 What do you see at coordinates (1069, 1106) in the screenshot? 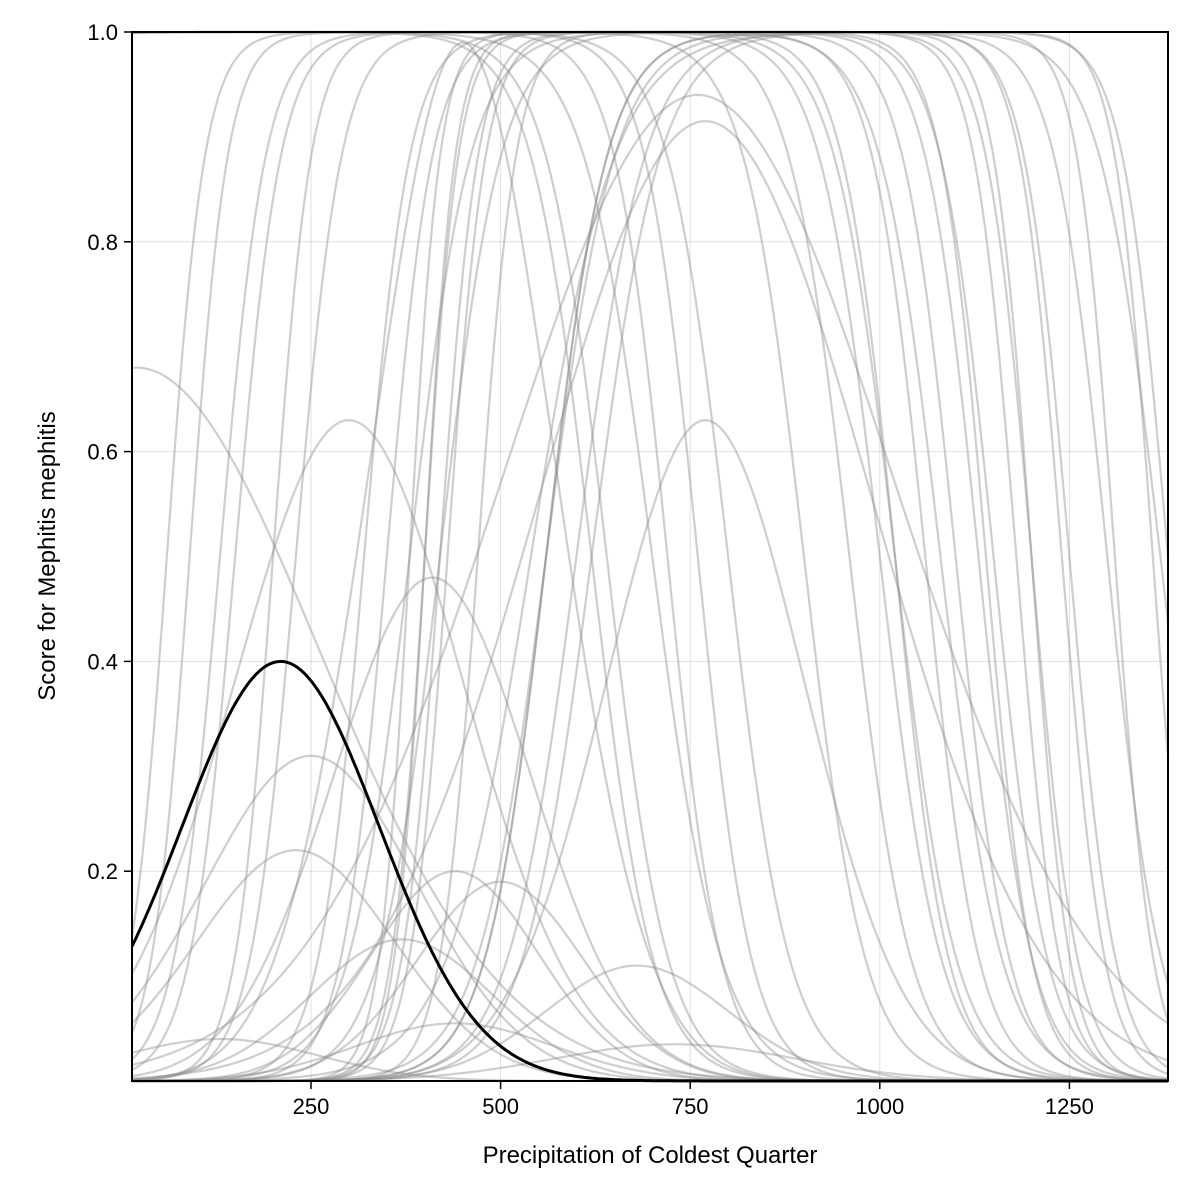
I see `x-tick-label: 1250` at bounding box center [1069, 1106].